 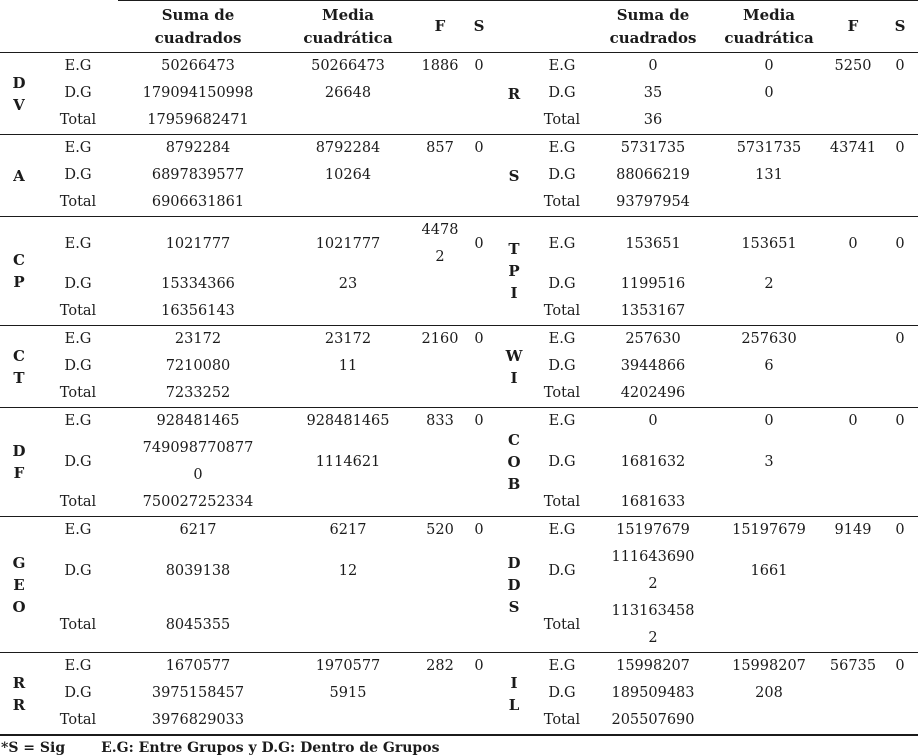 What do you see at coordinates (653, 393) in the screenshot?
I see `cell-suma: 4202496` at bounding box center [653, 393].